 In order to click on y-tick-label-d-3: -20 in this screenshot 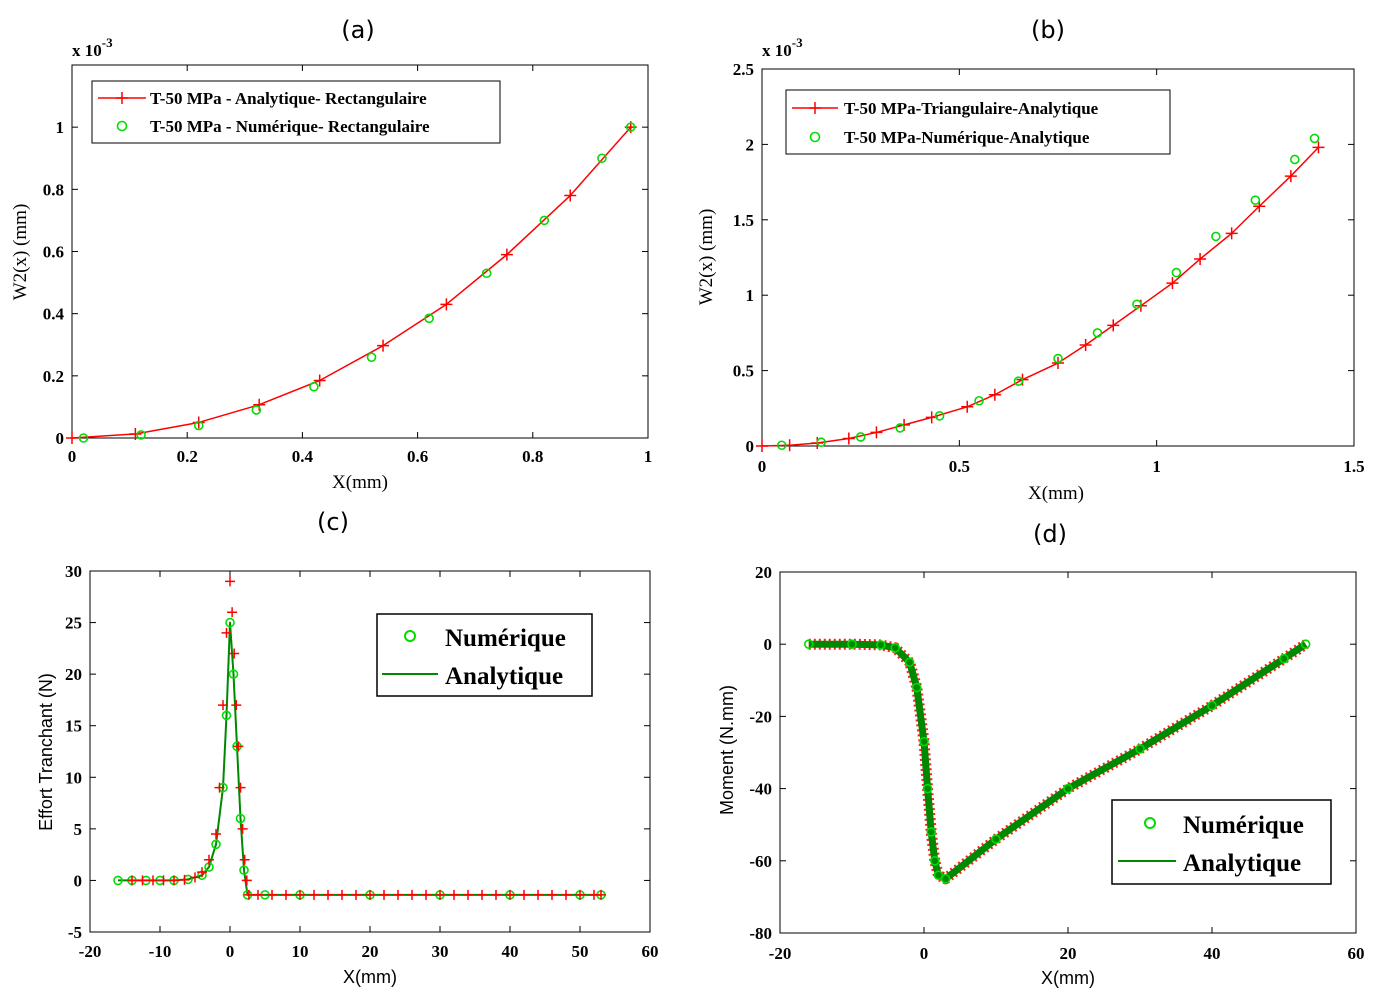, I will do `click(760, 716)`.